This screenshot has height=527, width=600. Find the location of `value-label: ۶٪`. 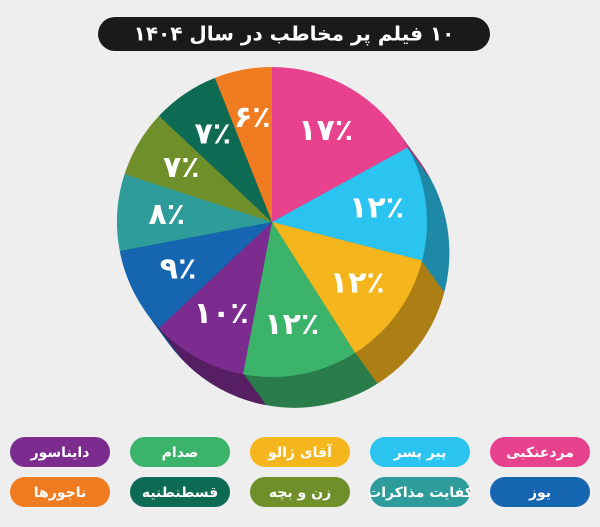

value-label: ۶٪ is located at coordinates (252, 117).